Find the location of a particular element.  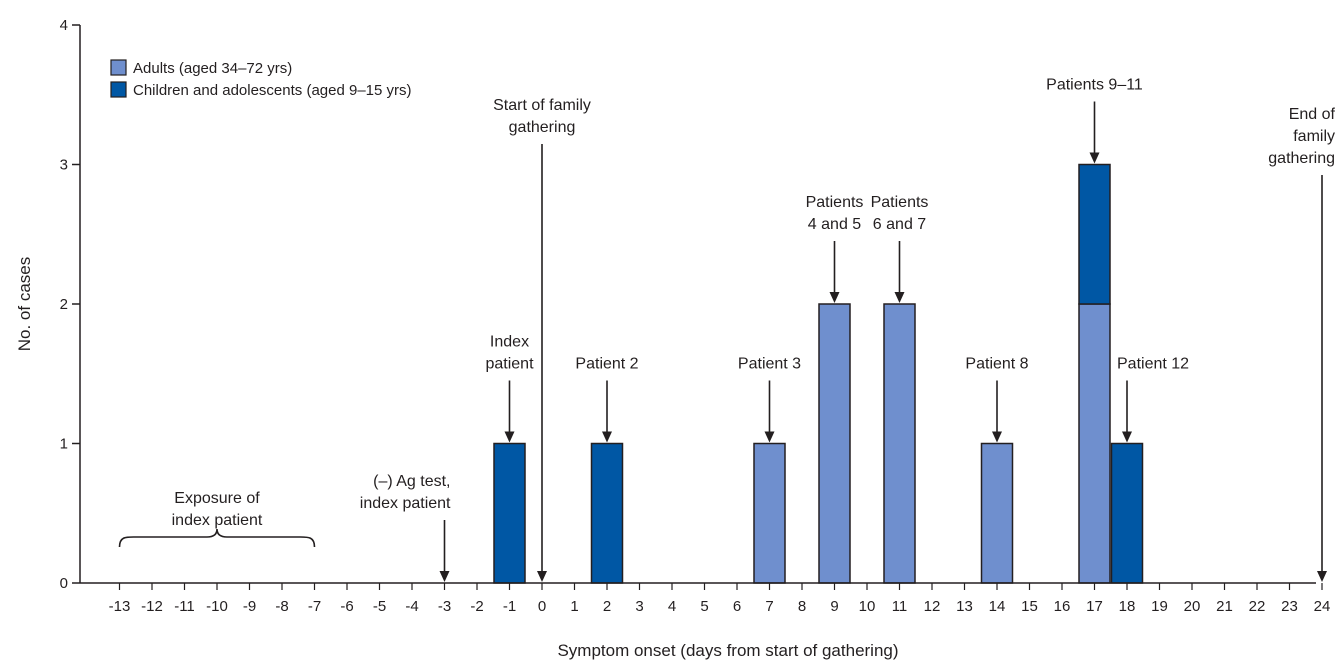

x-tick-label: 10 is located at coordinates (867, 606).